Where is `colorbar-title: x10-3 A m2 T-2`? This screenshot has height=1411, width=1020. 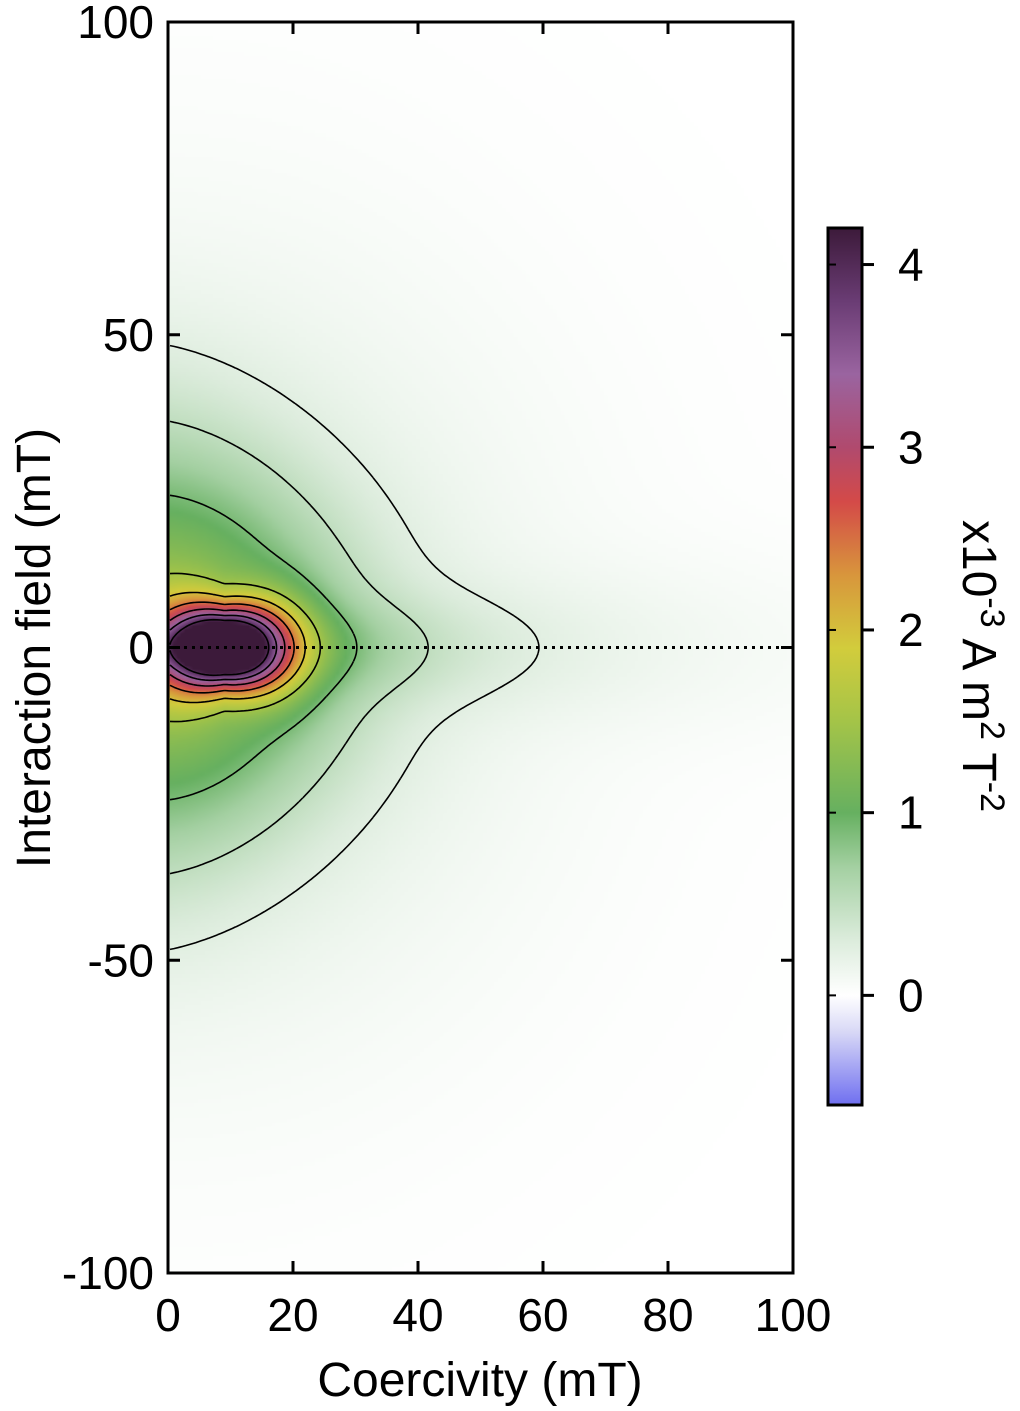
colorbar-title: x10-3 A m2 T-2 is located at coordinates (981, 666).